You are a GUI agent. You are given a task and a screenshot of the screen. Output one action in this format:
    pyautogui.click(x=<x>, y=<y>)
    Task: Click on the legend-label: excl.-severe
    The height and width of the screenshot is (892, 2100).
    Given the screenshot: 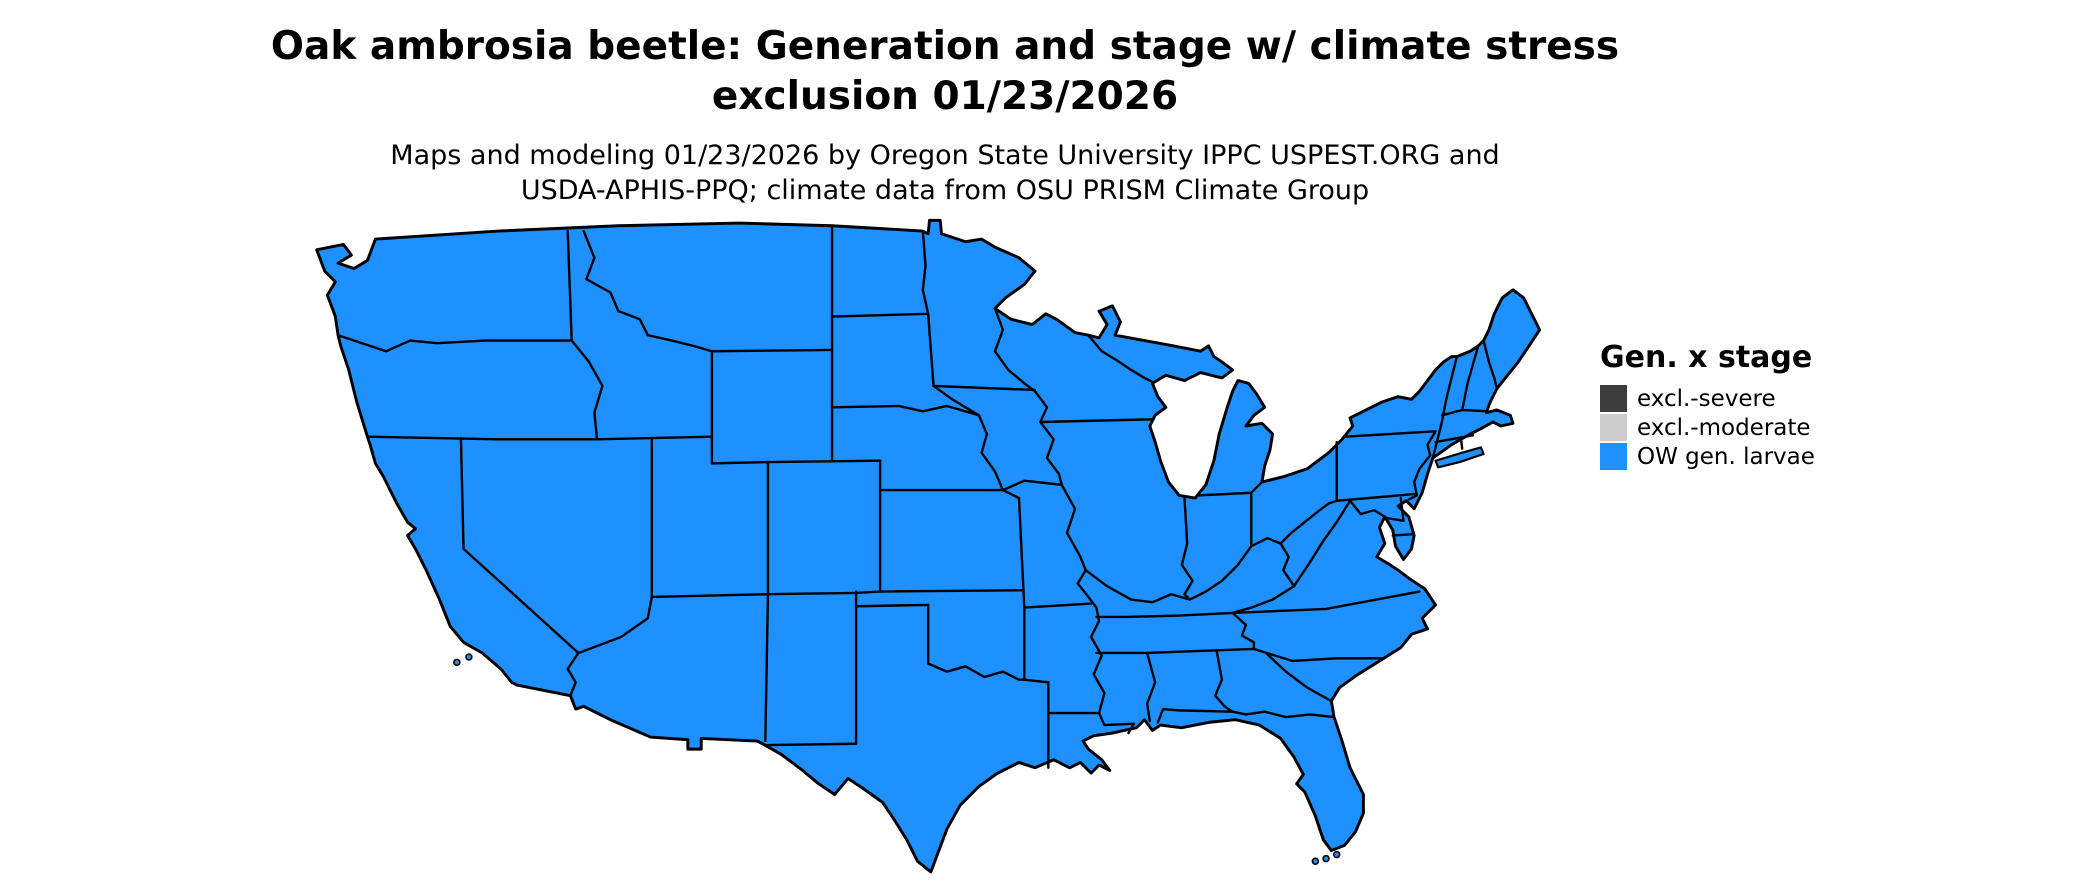 What is the action you would take?
    pyautogui.click(x=1706, y=398)
    